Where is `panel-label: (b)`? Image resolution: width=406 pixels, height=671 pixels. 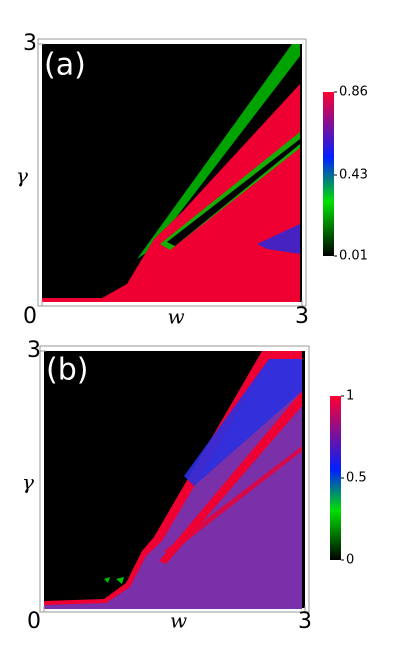
panel-label: (b) is located at coordinates (67, 370).